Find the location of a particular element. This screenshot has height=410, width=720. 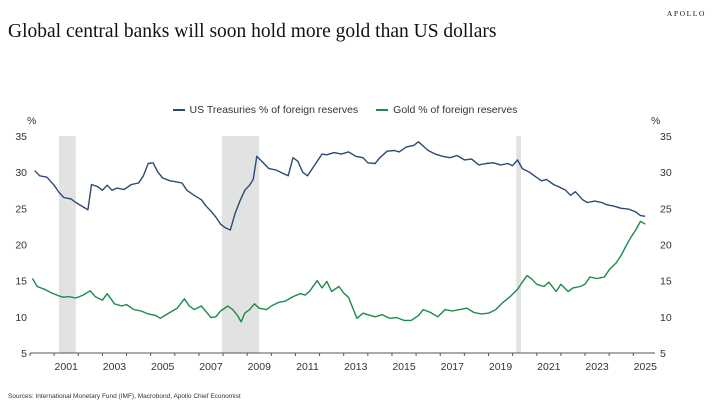

legend-label-gold: Gold % of foreign reserves is located at coordinates (455, 110).